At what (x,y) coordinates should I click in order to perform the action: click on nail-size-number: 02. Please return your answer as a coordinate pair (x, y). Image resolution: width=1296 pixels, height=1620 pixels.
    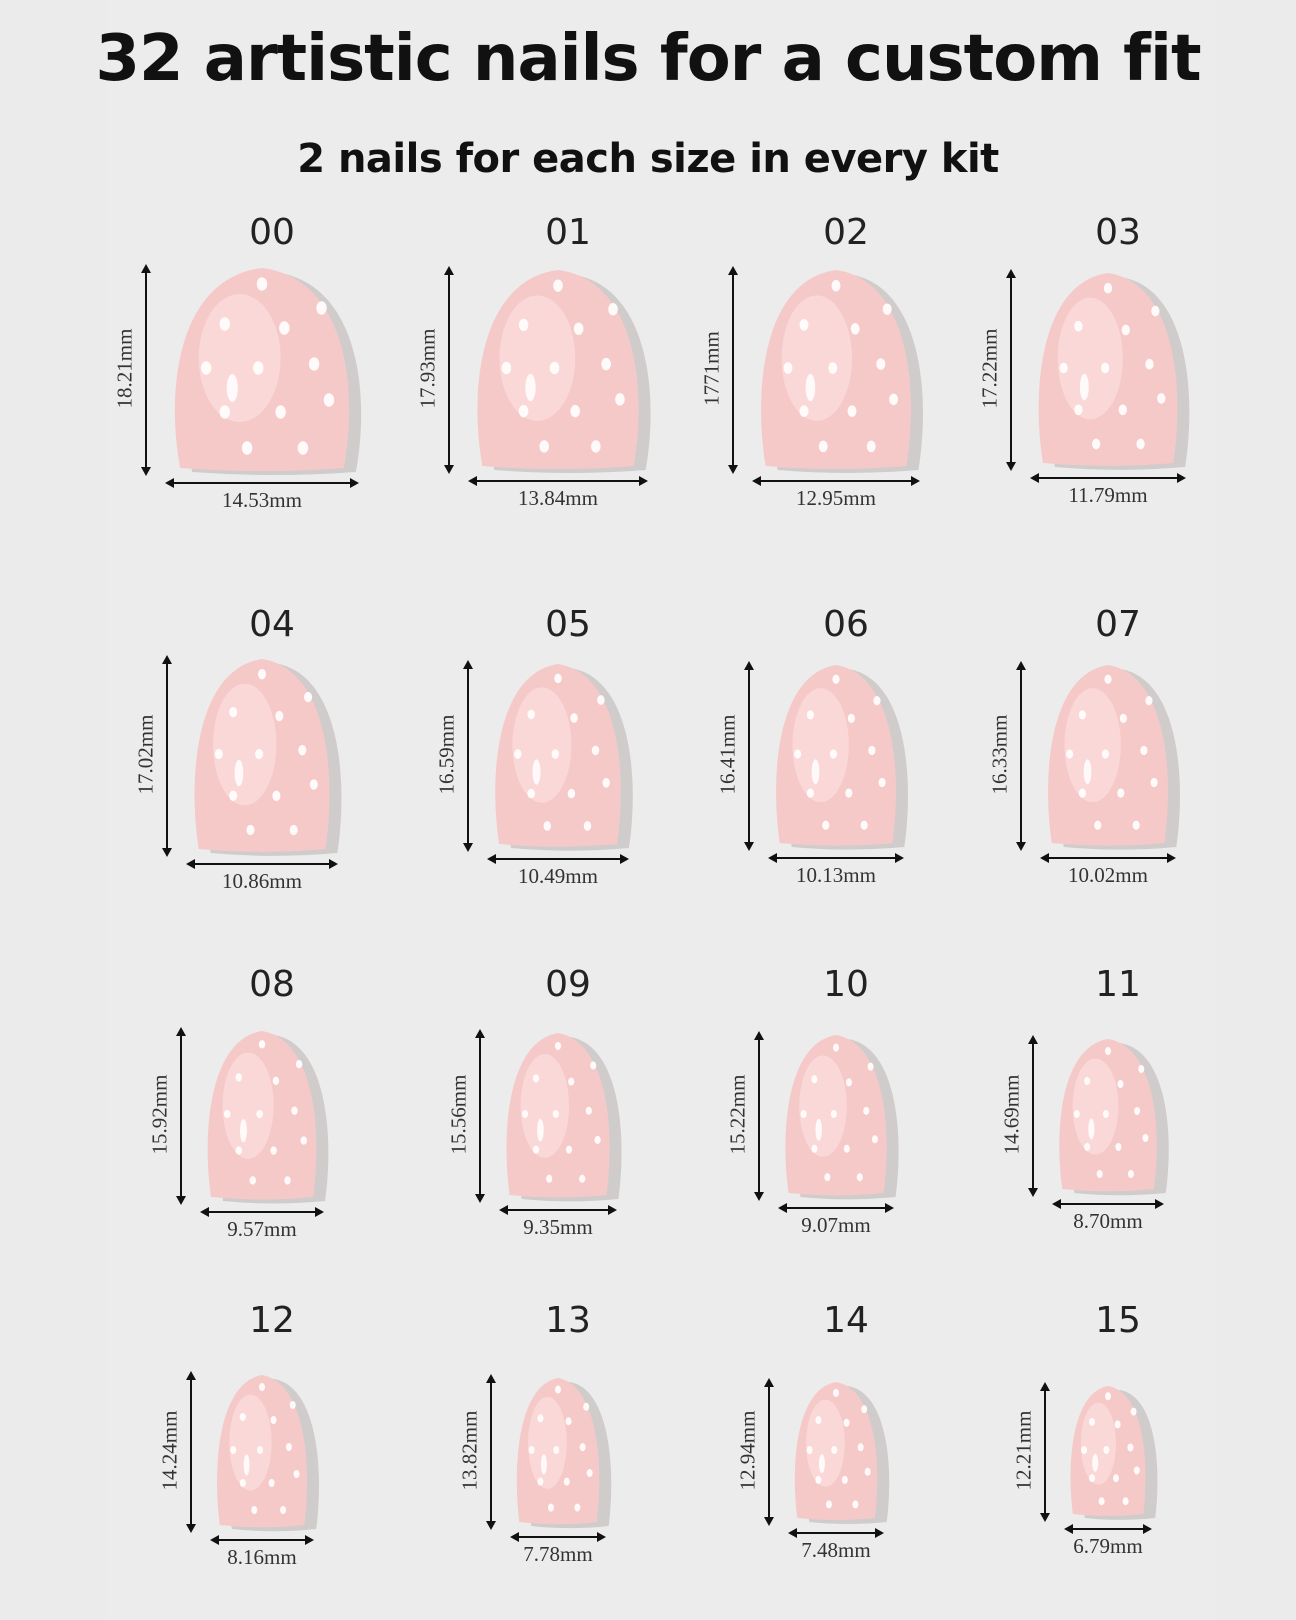
    Looking at the image, I should click on (846, 232).